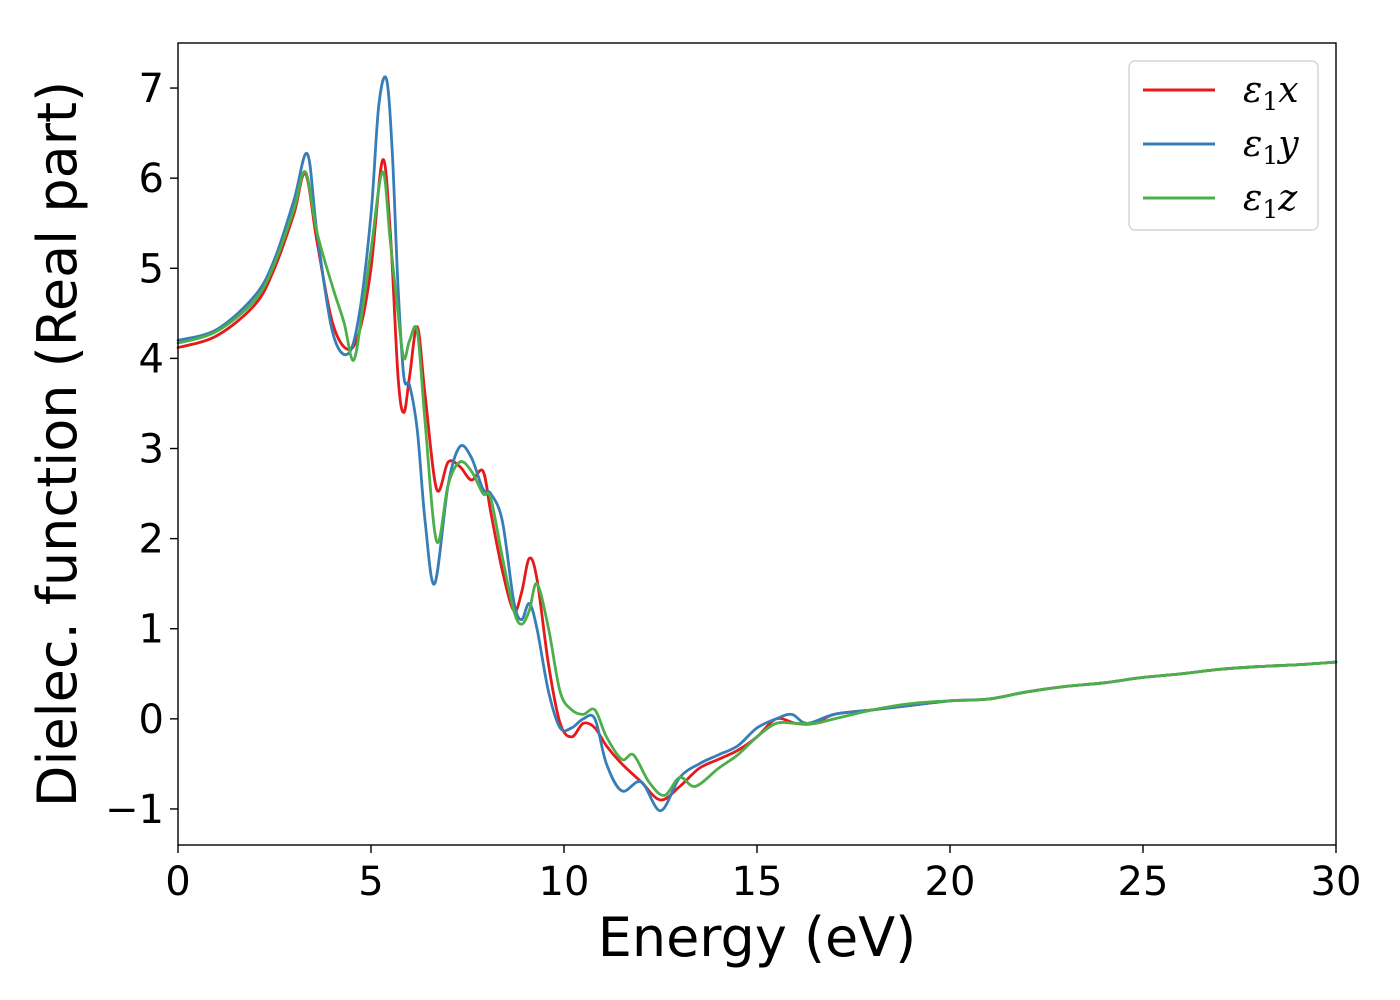 The height and width of the screenshot is (1000, 1400). What do you see at coordinates (177, 882) in the screenshot?
I see `x-tick-label: 0` at bounding box center [177, 882].